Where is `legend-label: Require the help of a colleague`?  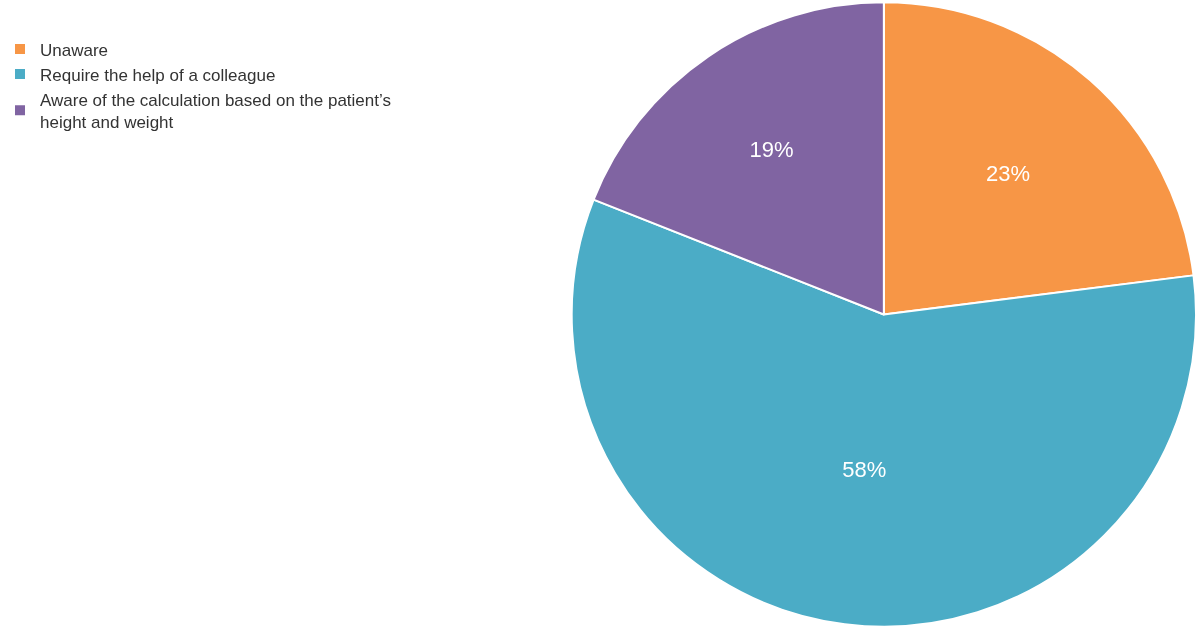 legend-label: Require the help of a colleague is located at coordinates (158, 75).